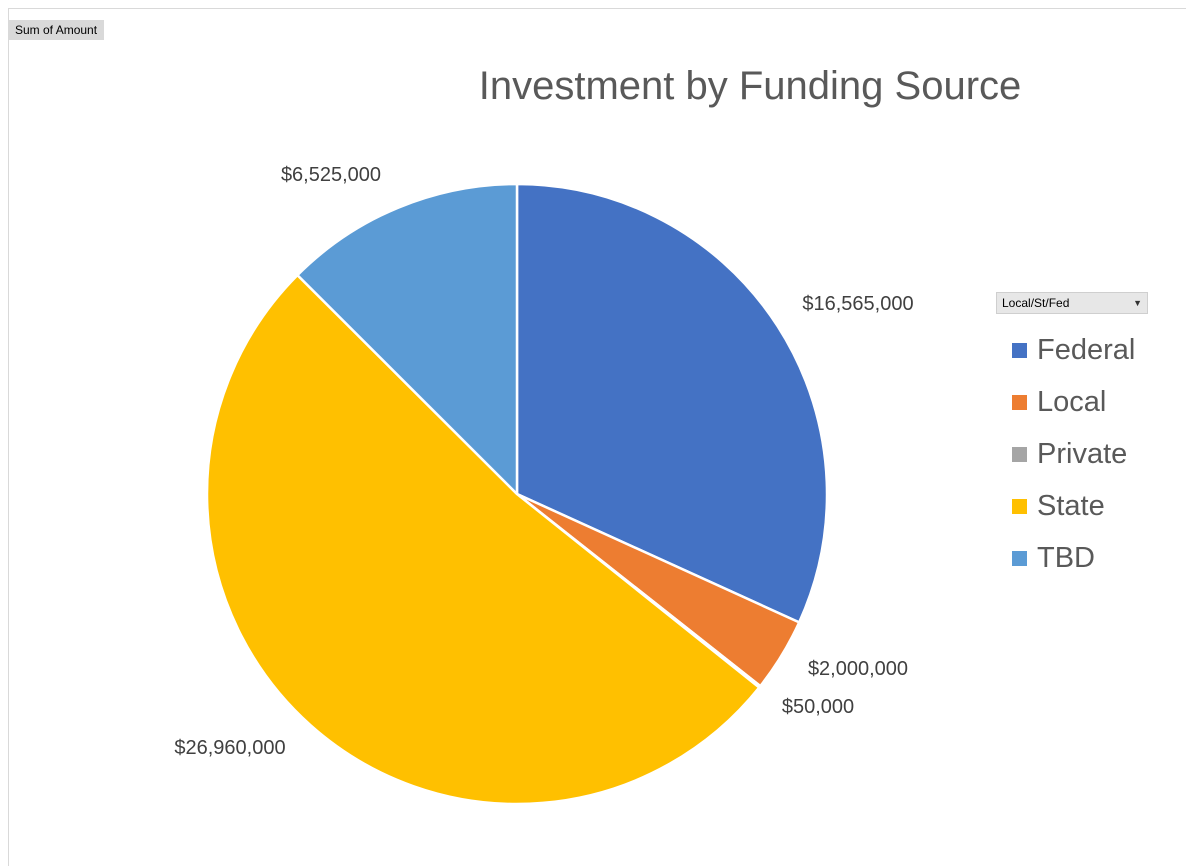  What do you see at coordinates (229, 748) in the screenshot?
I see `data-label-state: $26,960,000` at bounding box center [229, 748].